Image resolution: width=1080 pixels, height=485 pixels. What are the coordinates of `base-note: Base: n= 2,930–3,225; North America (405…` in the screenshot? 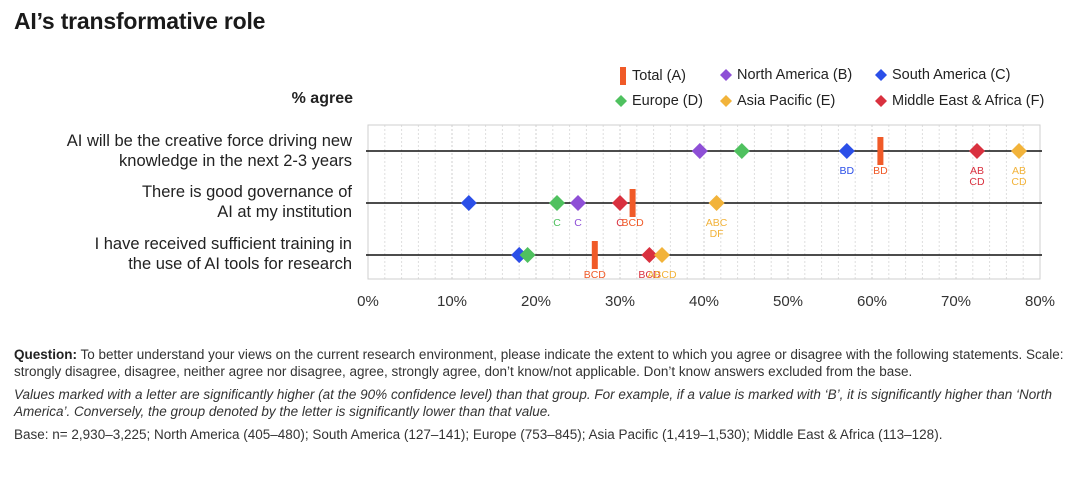 It's located at (478, 434).